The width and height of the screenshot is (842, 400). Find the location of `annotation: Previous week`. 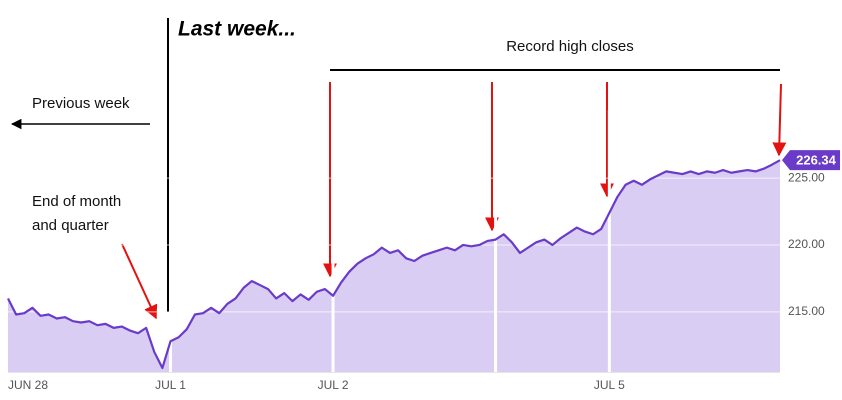

annotation: Previous week is located at coordinates (81, 103).